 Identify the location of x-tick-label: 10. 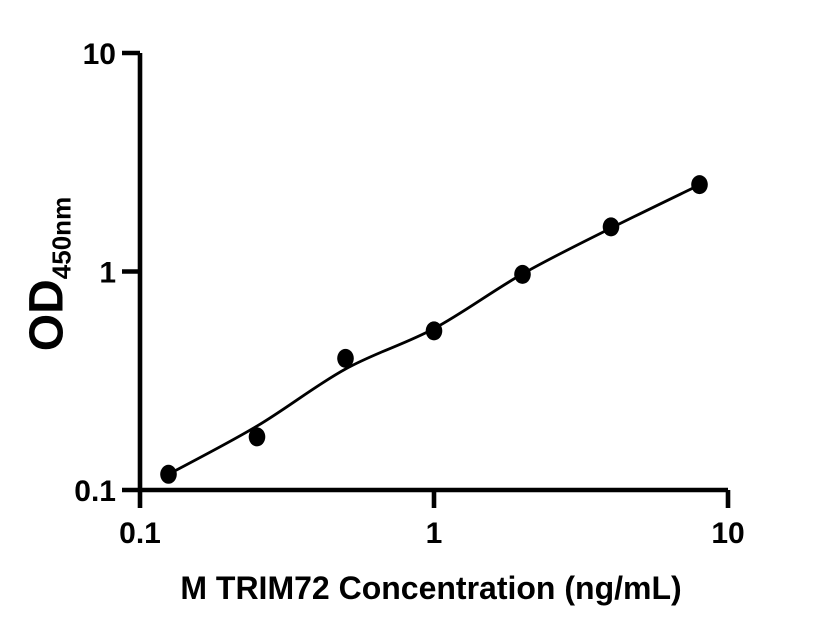
(727, 533).